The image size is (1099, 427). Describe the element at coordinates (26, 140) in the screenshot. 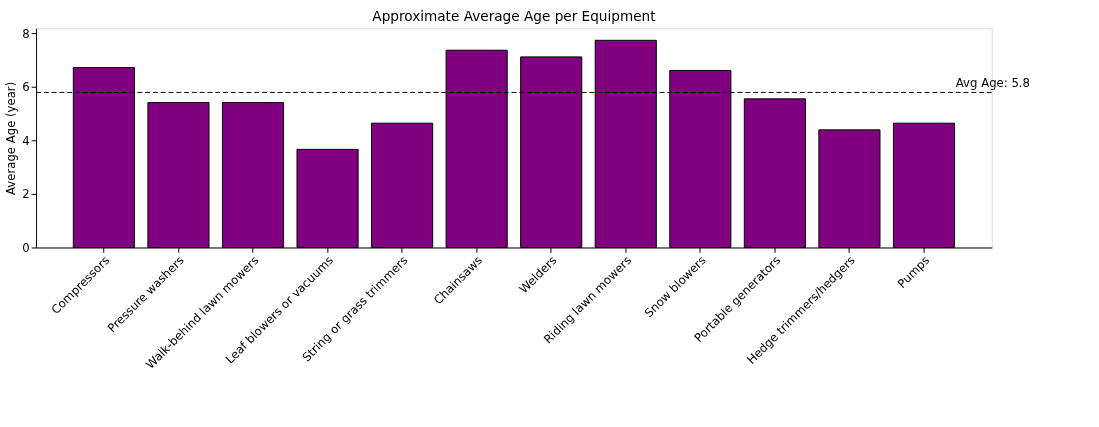

I see `y-tick-label: 4` at that location.